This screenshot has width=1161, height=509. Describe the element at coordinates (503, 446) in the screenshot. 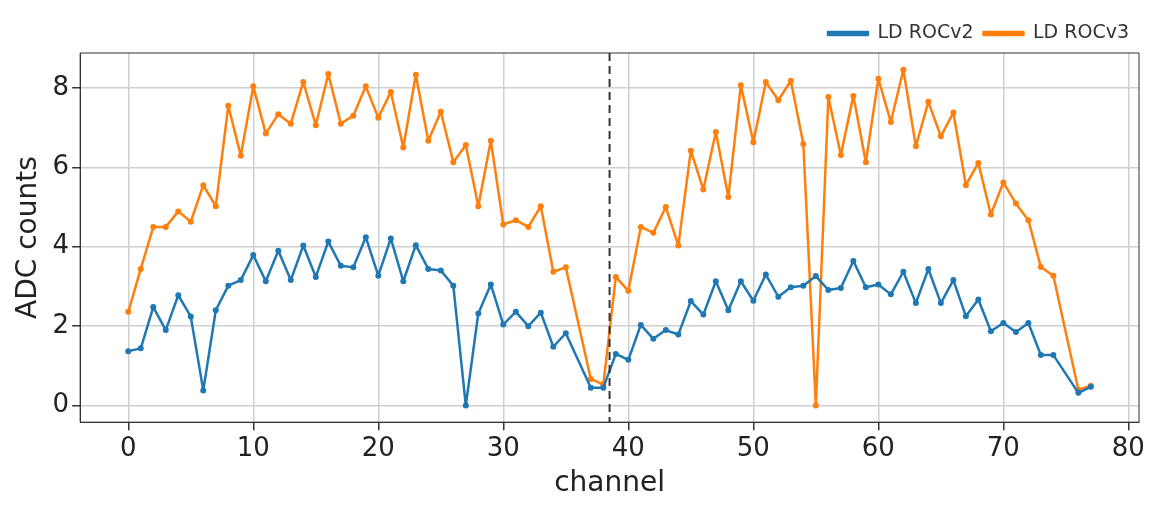

I see `x-tick-label: 30` at that location.